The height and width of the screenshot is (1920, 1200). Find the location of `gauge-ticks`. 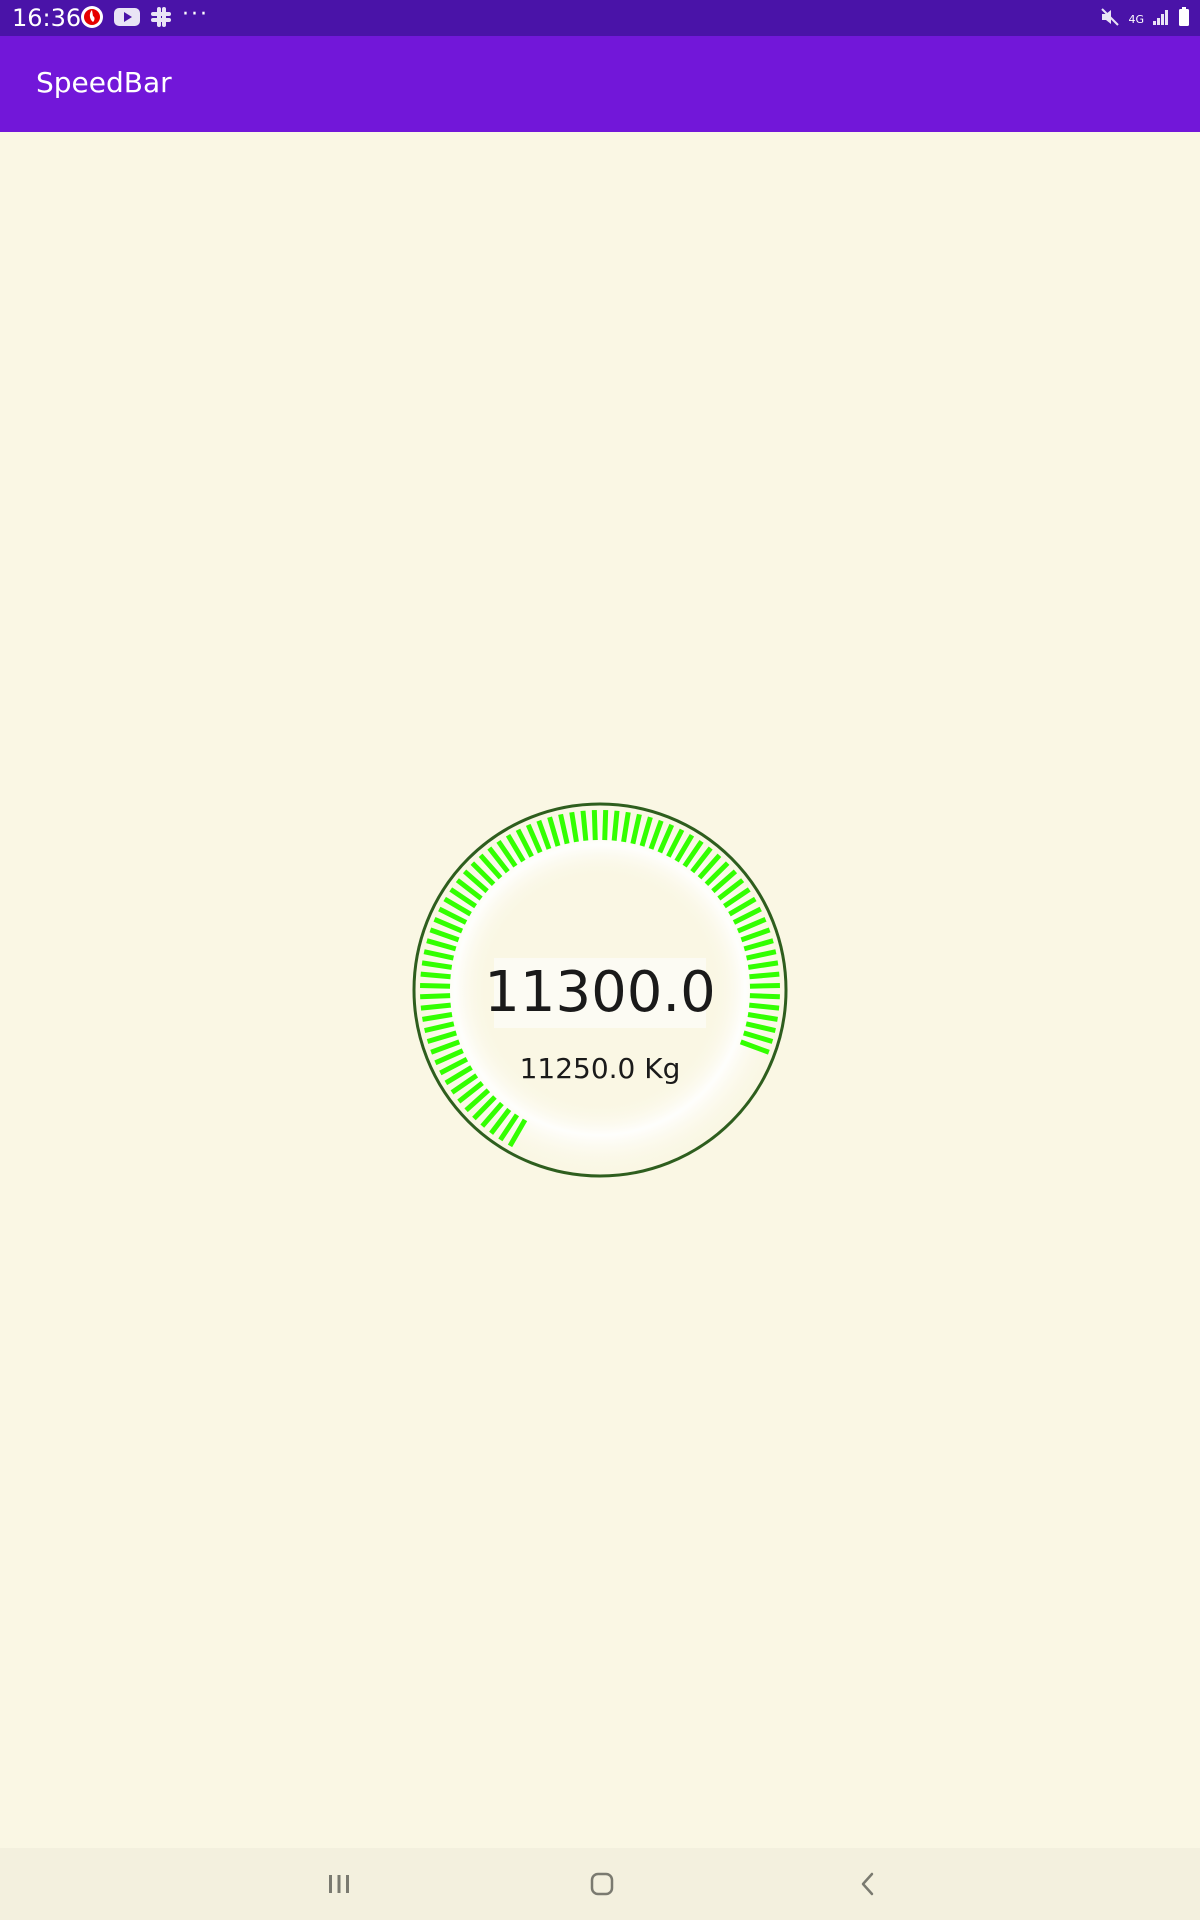

gauge-ticks is located at coordinates (600, 979).